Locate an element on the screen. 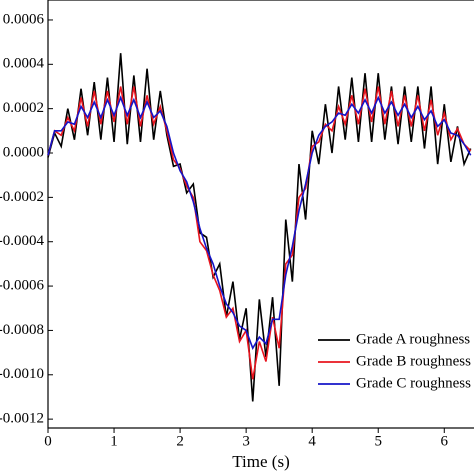 The height and width of the screenshot is (474, 474). x-tick-label: 3 is located at coordinates (246, 441).